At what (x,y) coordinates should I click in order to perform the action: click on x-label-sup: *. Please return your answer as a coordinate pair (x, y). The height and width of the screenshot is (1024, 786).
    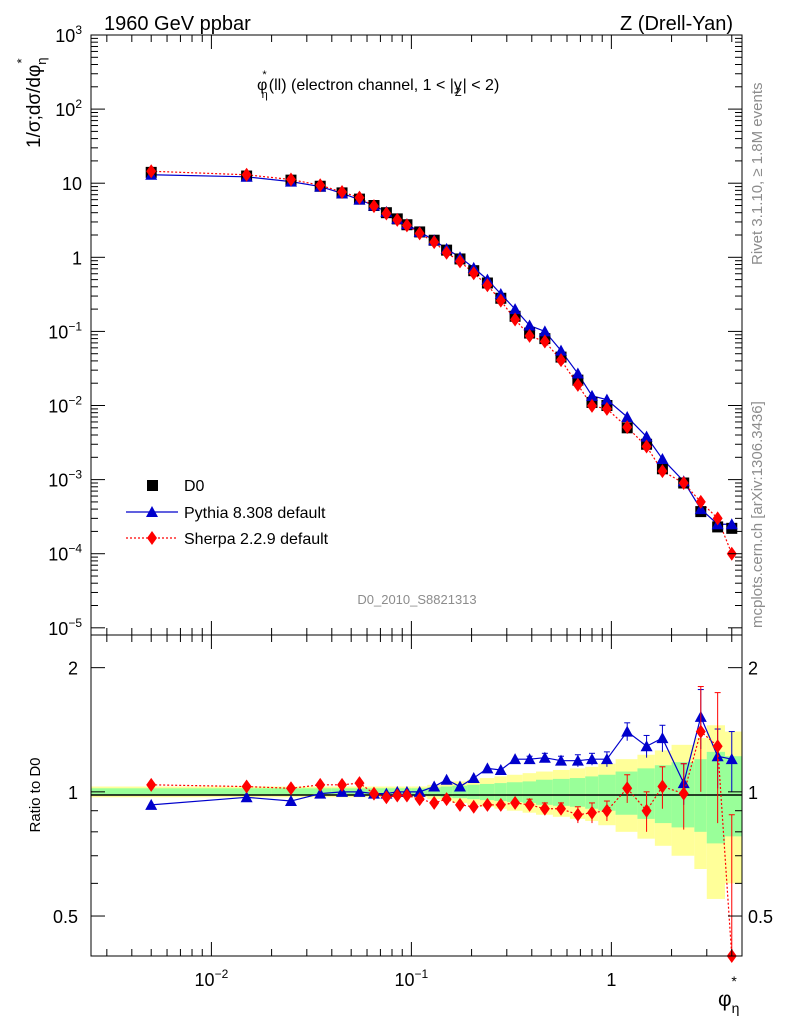
    Looking at the image, I should click on (734, 981).